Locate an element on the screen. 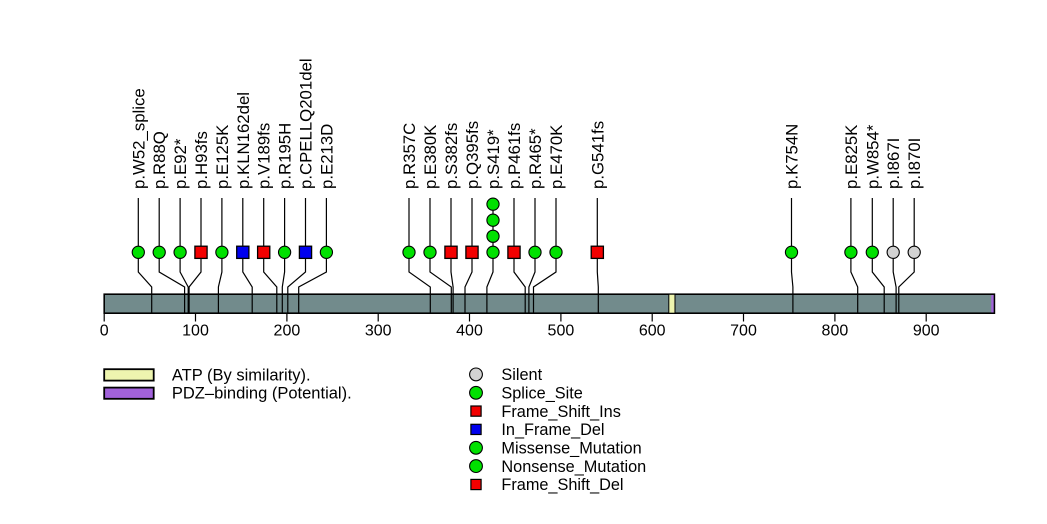 The height and width of the screenshot is (524, 1047). svg-text: 200 is located at coordinates (287, 331).